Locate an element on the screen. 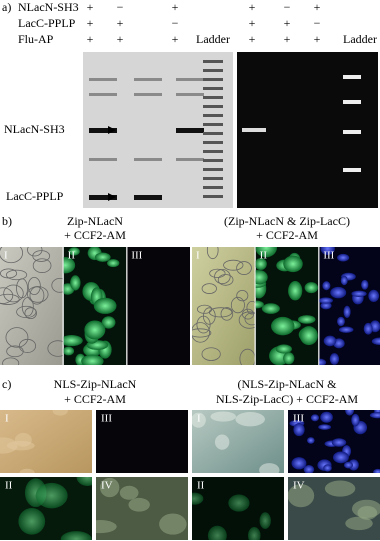 The width and height of the screenshot is (380, 541). group-title: NLS-Zip-LacC) + CCF2-AM is located at coordinates (287, 399).